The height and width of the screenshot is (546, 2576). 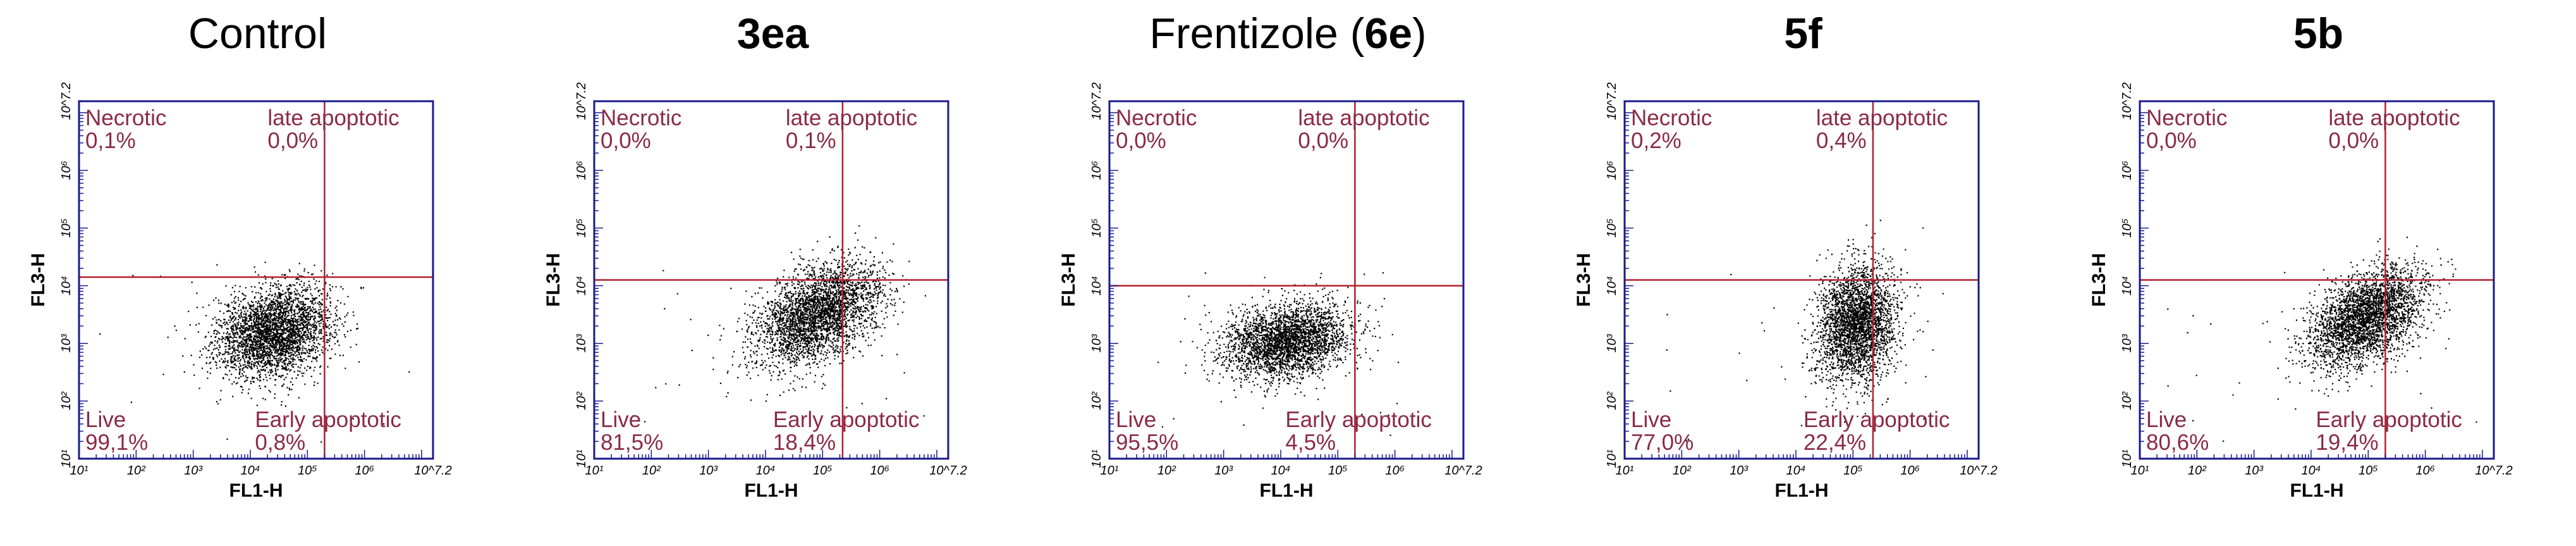 I want to click on chart-title: Control, so click(x=257, y=33).